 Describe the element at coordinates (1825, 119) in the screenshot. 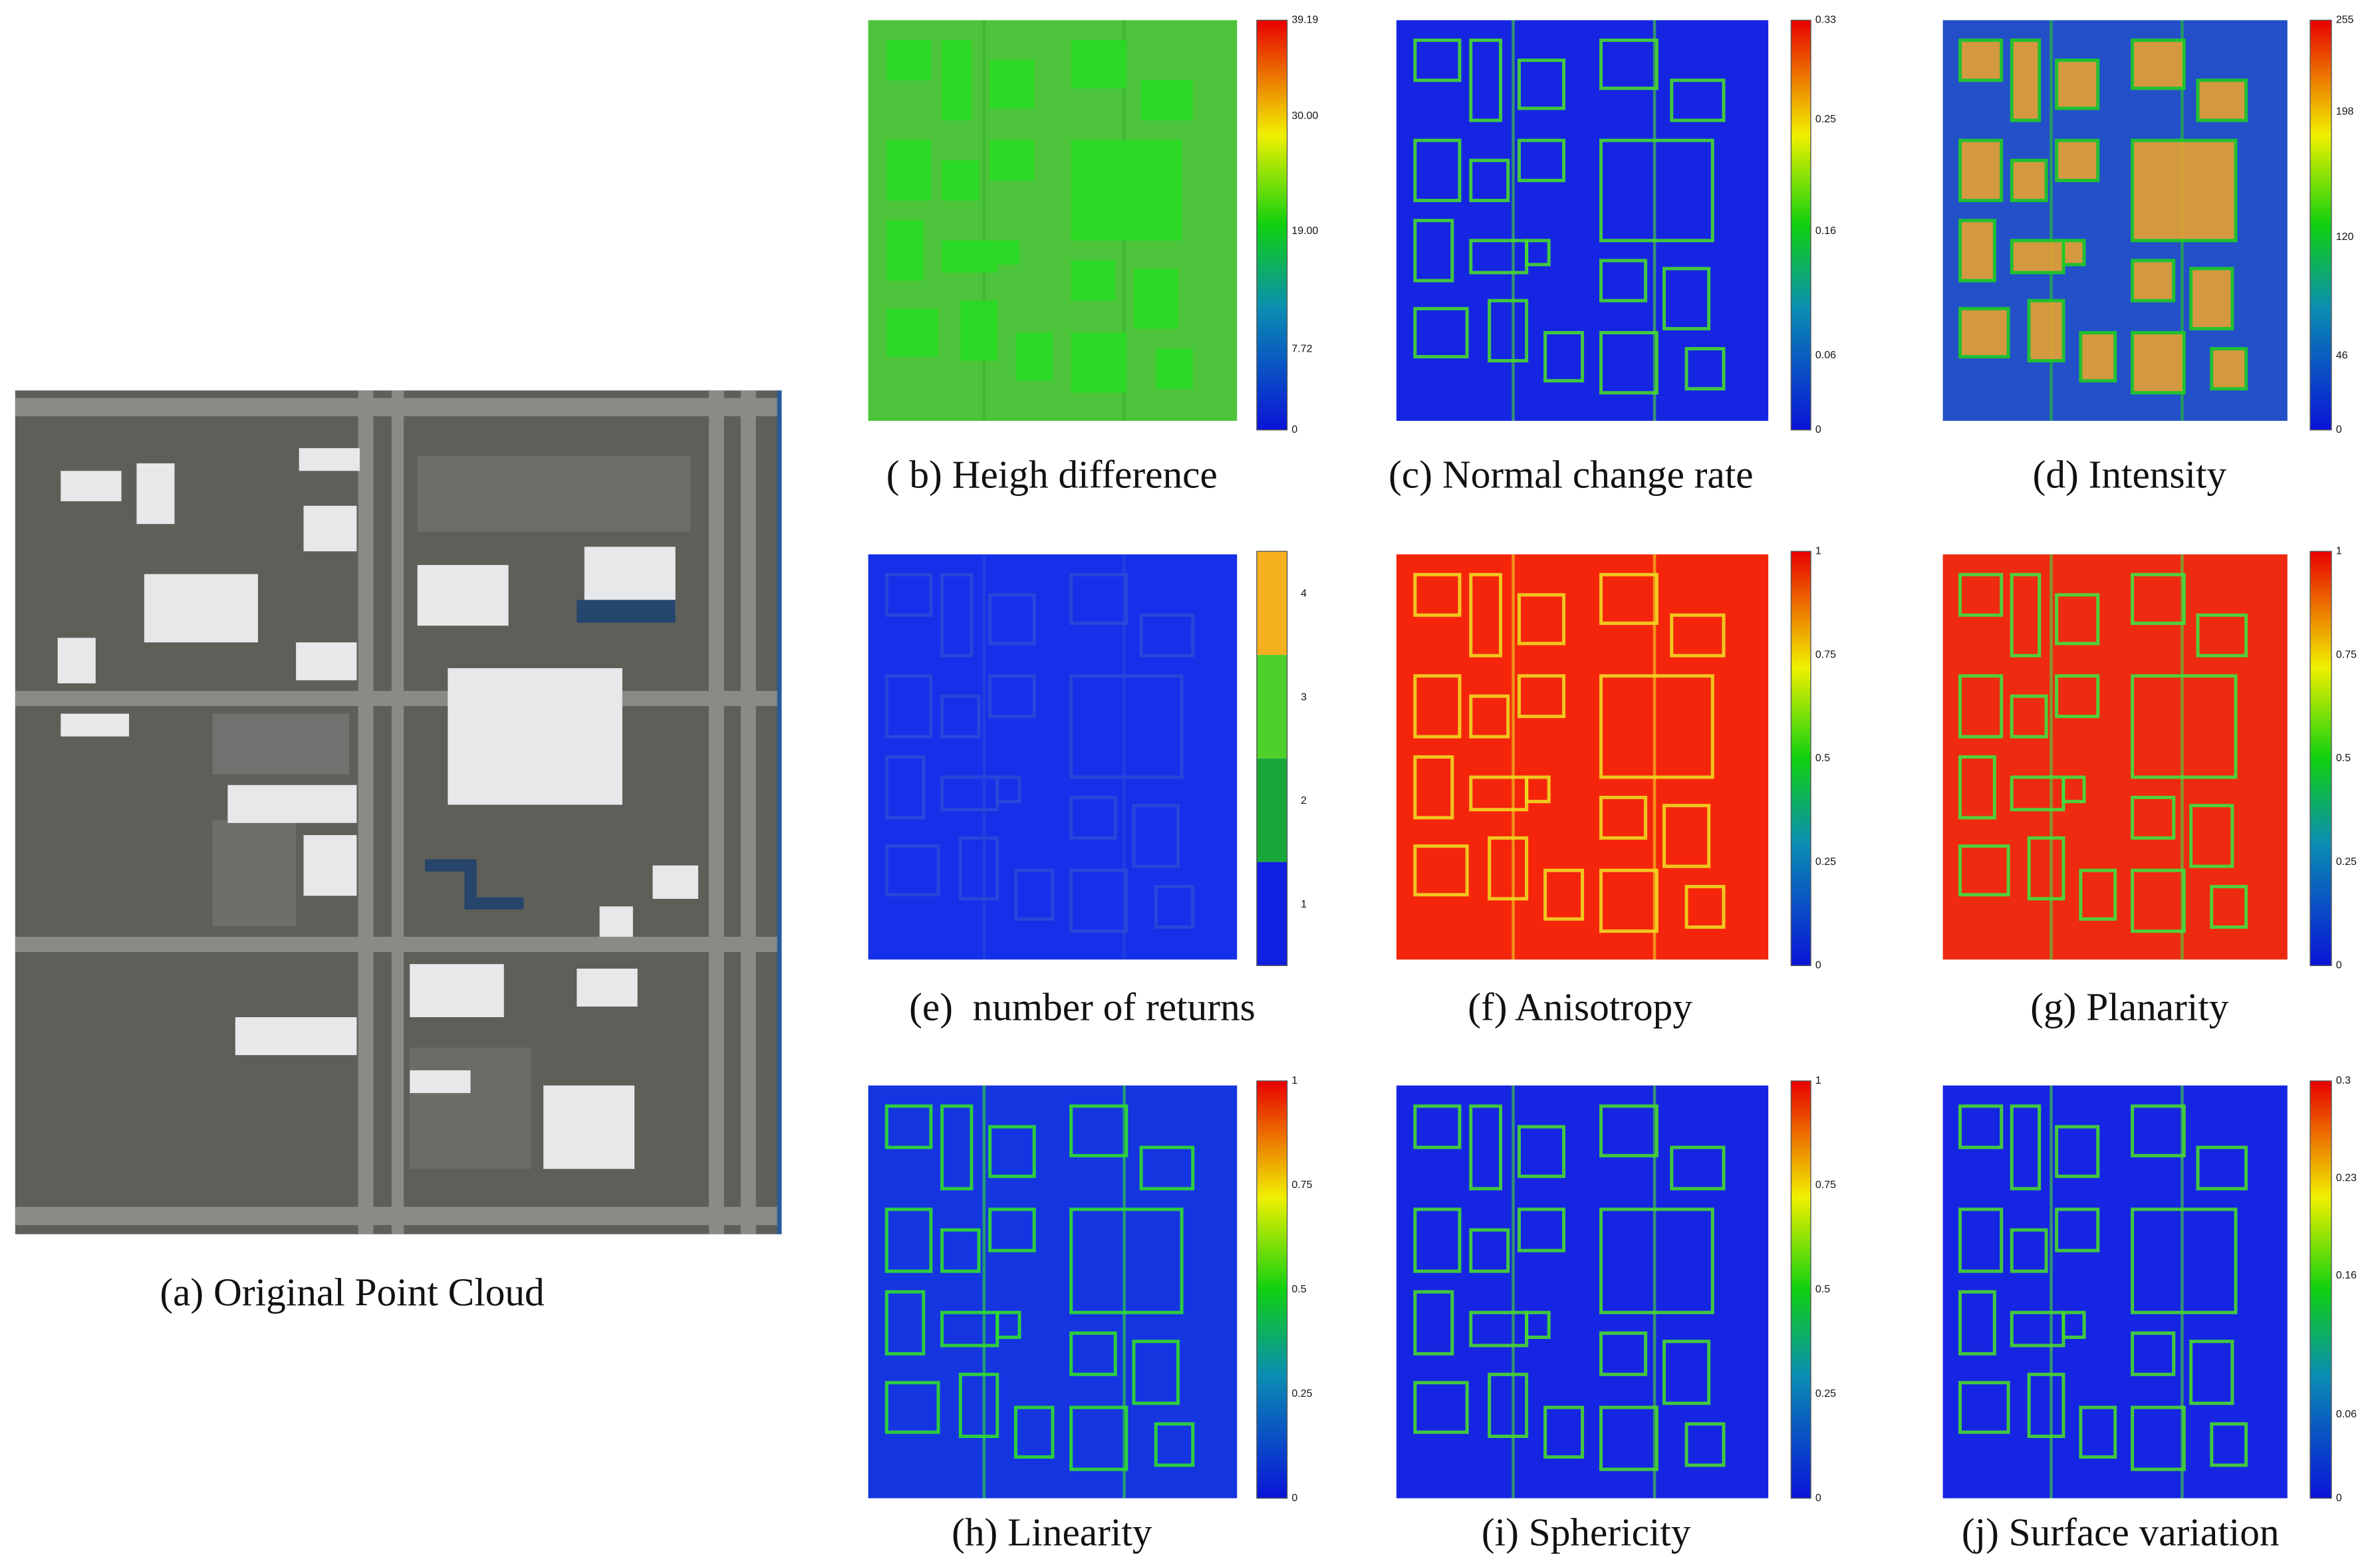

I see `colorbar-tick-label: 0.25` at that location.